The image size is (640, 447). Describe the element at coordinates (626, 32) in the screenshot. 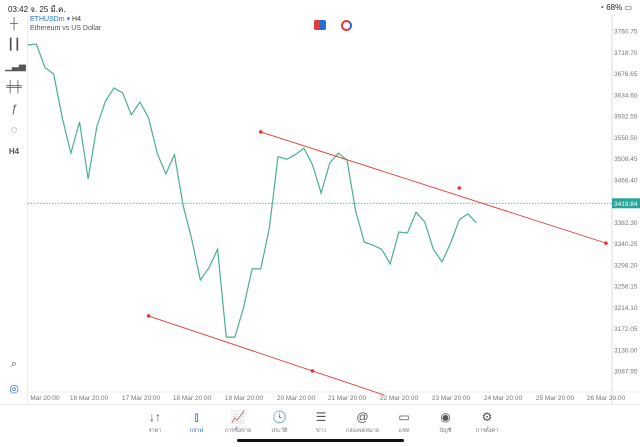

I see `y-tick-label: 3760.75` at that location.